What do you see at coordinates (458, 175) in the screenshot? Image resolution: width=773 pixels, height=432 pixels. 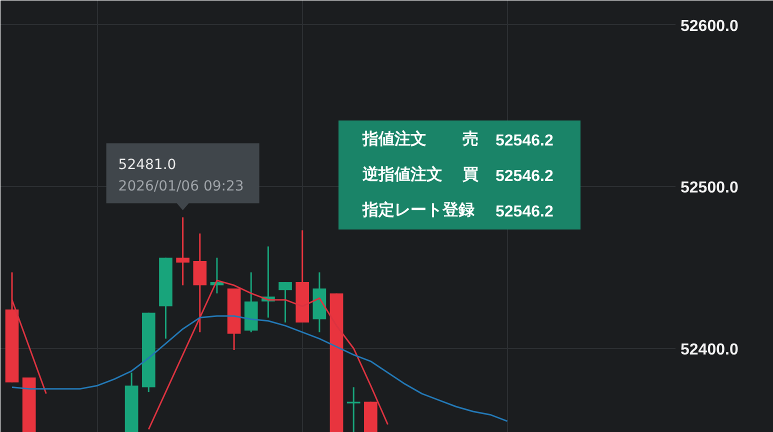 I see `text: 逆指値注文 買 52546.2` at bounding box center [458, 175].